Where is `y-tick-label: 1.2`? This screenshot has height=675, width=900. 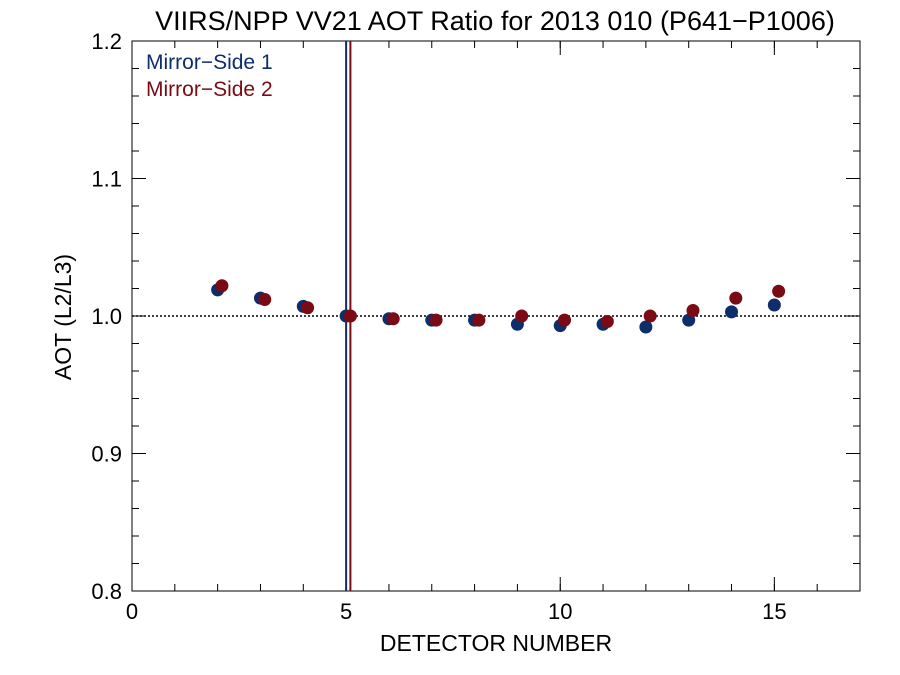 y-tick-label: 1.2 is located at coordinates (106, 41).